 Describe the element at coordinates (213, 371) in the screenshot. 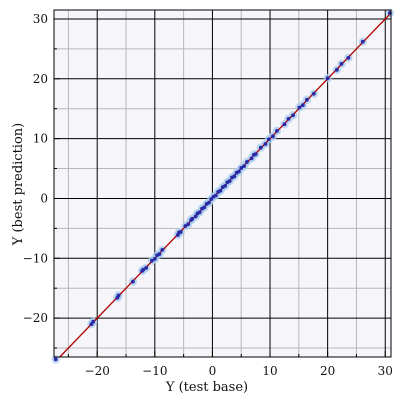

I see `x-tick-label: 0` at that location.